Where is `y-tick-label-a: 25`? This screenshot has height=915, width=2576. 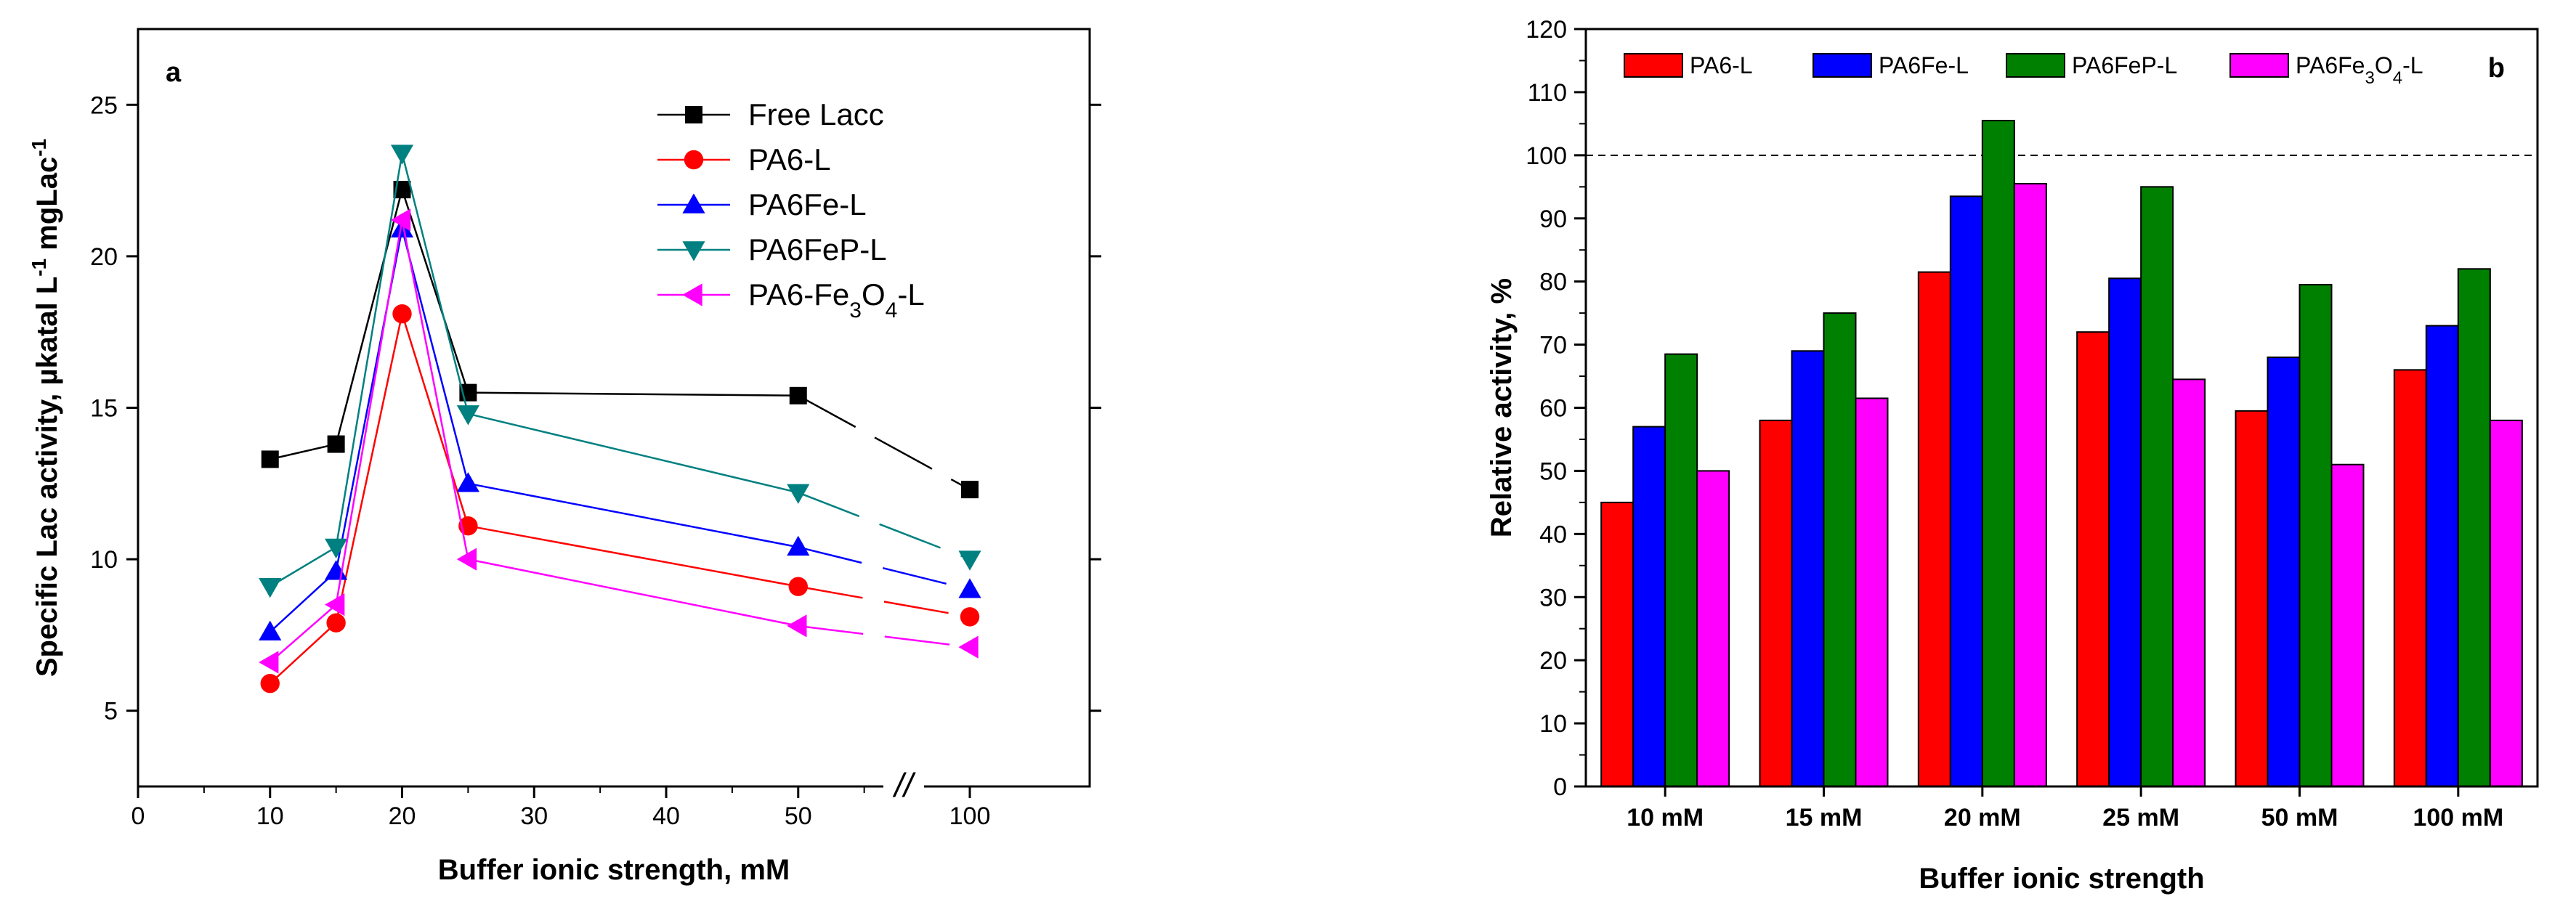 y-tick-label-a: 25 is located at coordinates (104, 105).